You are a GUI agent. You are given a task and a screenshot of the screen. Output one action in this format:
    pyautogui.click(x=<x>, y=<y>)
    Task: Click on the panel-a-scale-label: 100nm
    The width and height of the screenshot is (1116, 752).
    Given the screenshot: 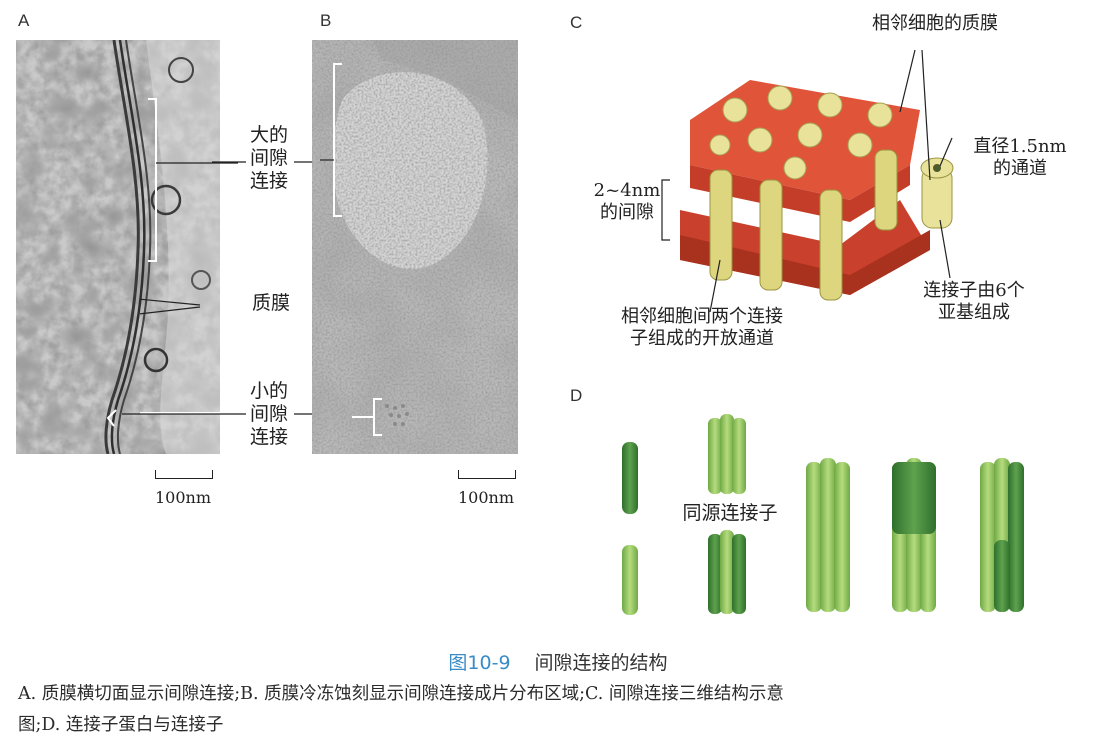 What is the action you would take?
    pyautogui.click(x=182, y=497)
    